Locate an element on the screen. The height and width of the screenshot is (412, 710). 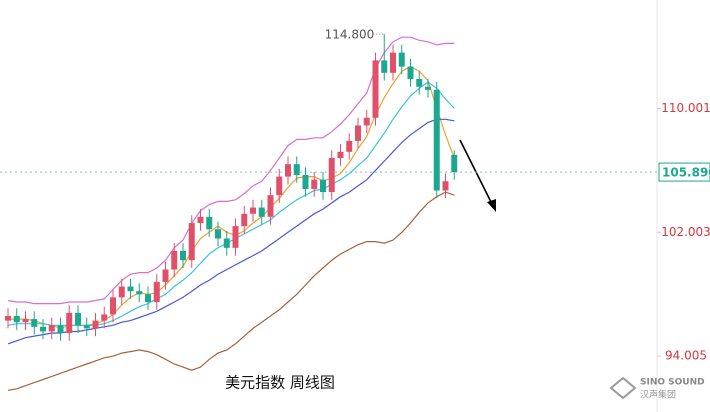
logo-icon is located at coordinates (623, 388).